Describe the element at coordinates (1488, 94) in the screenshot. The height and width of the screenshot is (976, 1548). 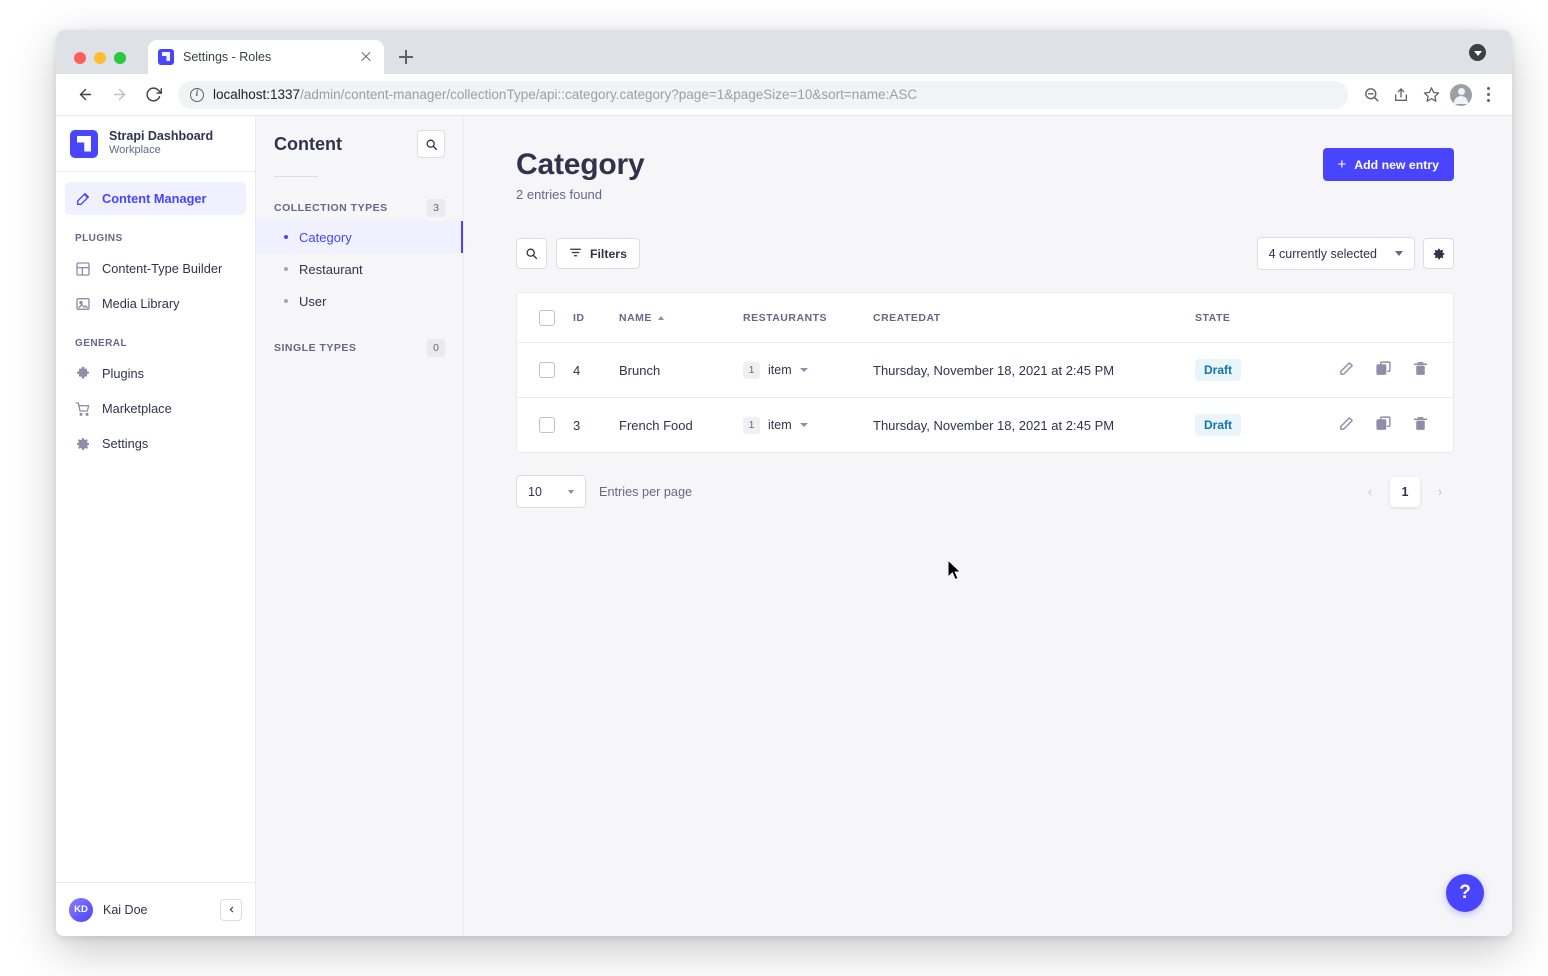
I see `chrome-menu-icon` at that location.